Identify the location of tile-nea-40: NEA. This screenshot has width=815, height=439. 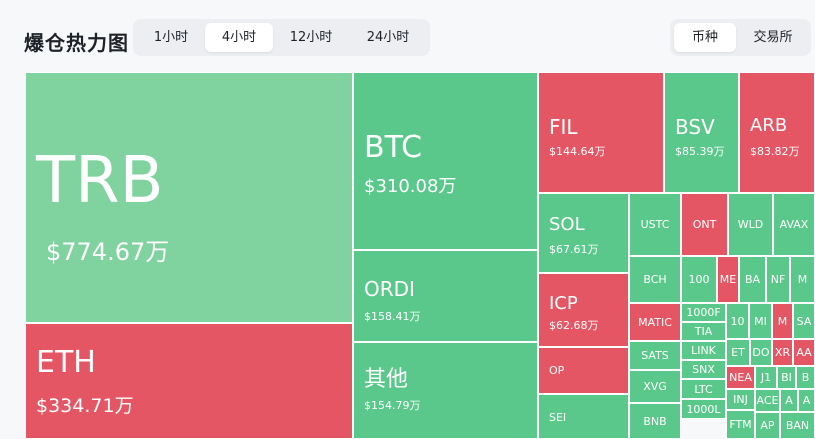
(740, 377).